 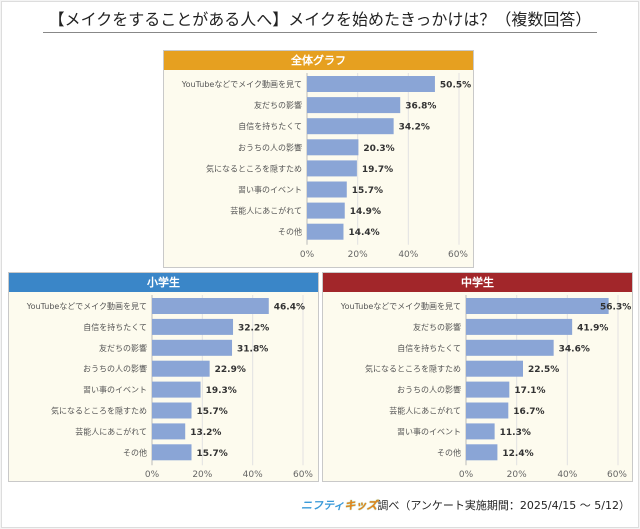 I want to click on data-label: 32.2%, so click(x=253, y=328).